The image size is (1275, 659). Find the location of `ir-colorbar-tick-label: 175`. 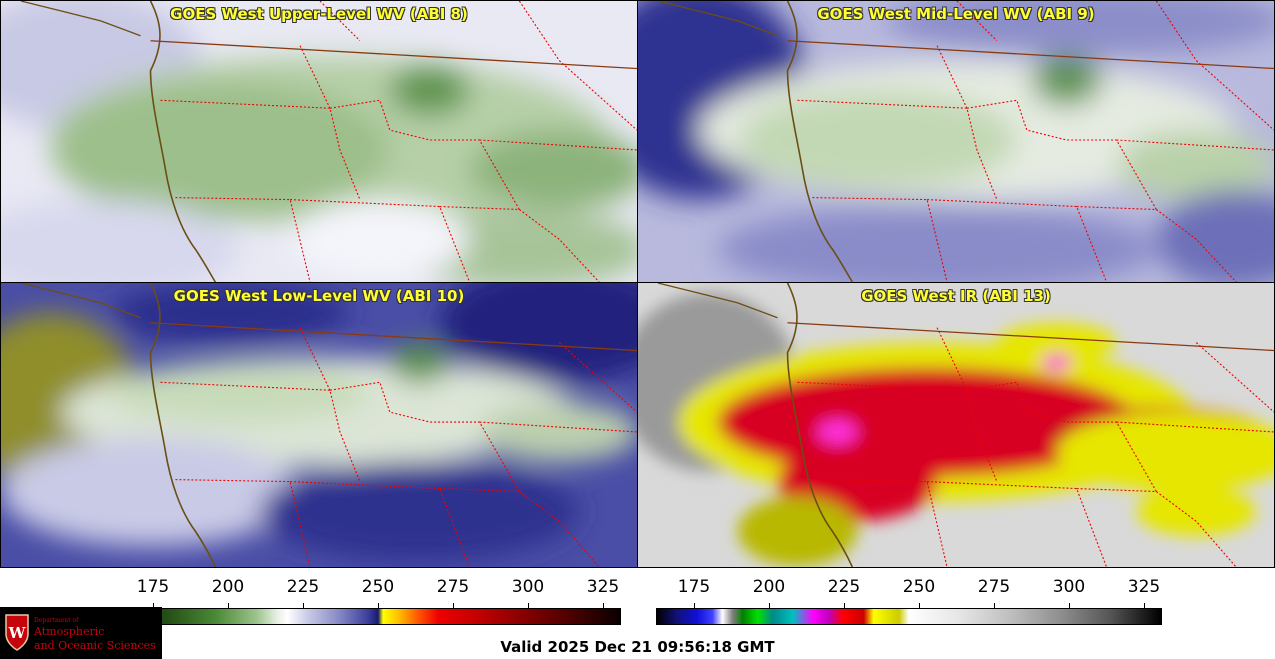

ir-colorbar-tick-label: 175 is located at coordinates (694, 587).